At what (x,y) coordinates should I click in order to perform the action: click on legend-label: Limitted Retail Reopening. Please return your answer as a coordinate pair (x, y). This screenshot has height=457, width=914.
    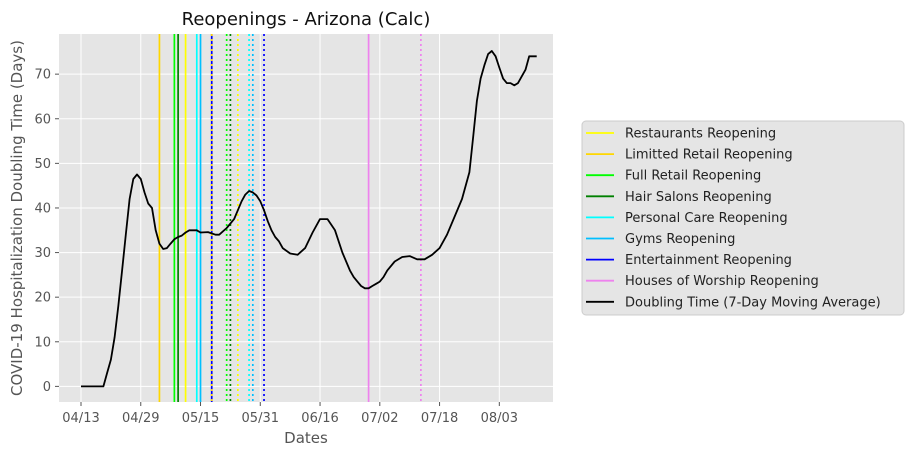
    Looking at the image, I should click on (709, 155).